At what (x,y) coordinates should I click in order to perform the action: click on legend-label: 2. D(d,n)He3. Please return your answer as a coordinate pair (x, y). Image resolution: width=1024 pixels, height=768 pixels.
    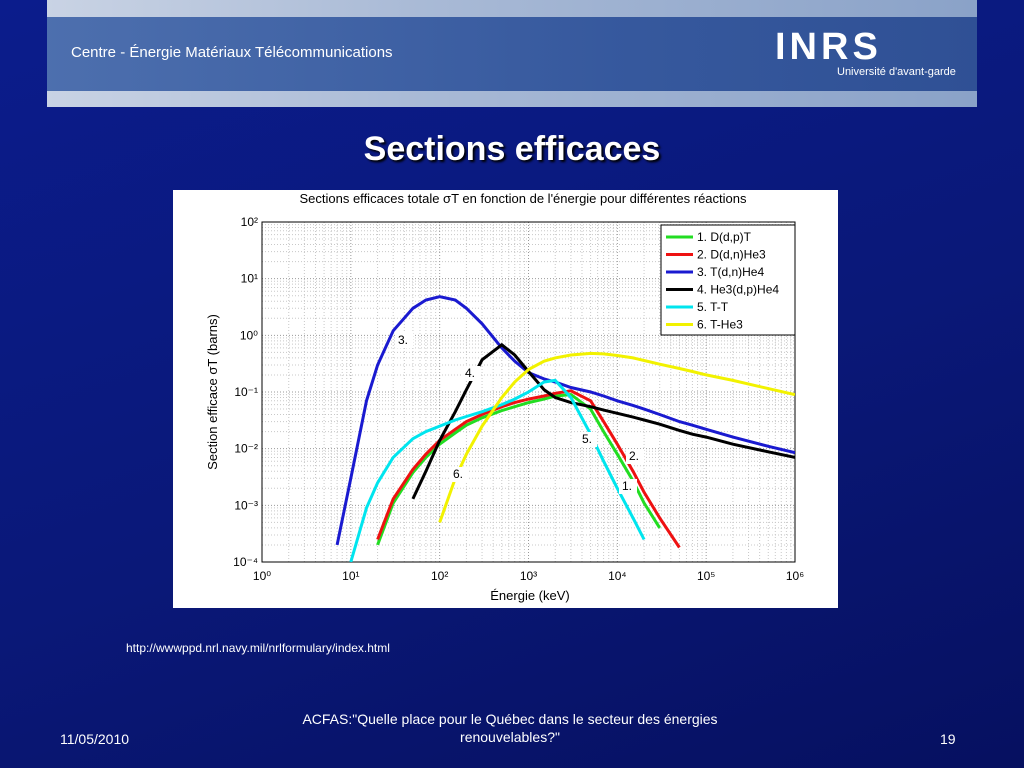
    Looking at the image, I should click on (731, 255).